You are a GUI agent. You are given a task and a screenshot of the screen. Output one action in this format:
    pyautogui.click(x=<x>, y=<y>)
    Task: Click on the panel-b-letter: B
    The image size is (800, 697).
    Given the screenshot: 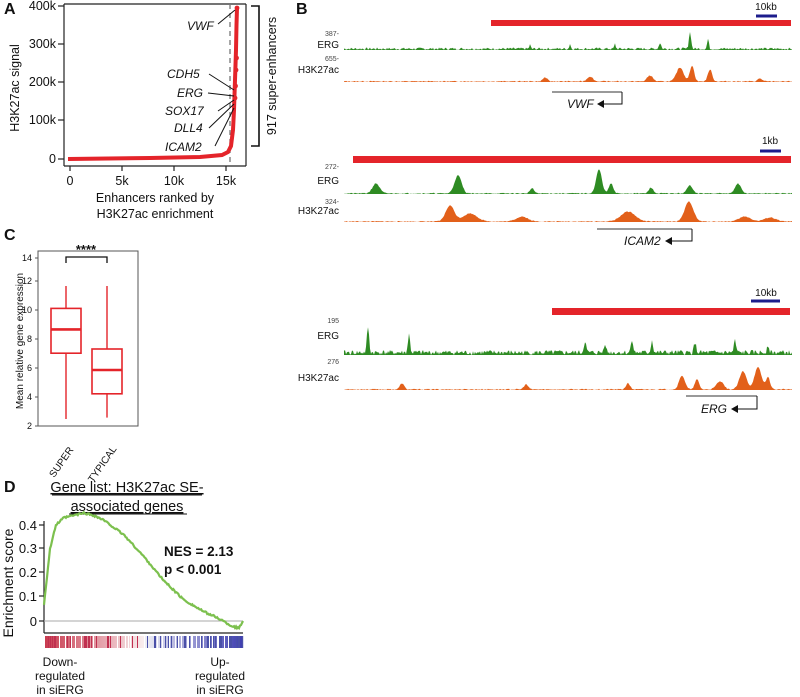 What is the action you would take?
    pyautogui.click(x=302, y=9)
    